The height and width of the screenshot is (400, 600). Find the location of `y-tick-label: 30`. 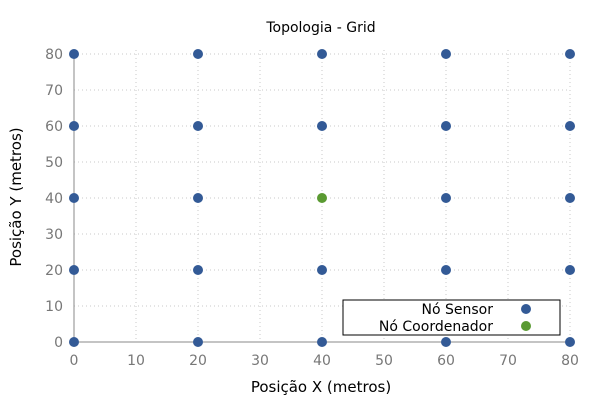

y-tick-label: 30 is located at coordinates (54, 235).